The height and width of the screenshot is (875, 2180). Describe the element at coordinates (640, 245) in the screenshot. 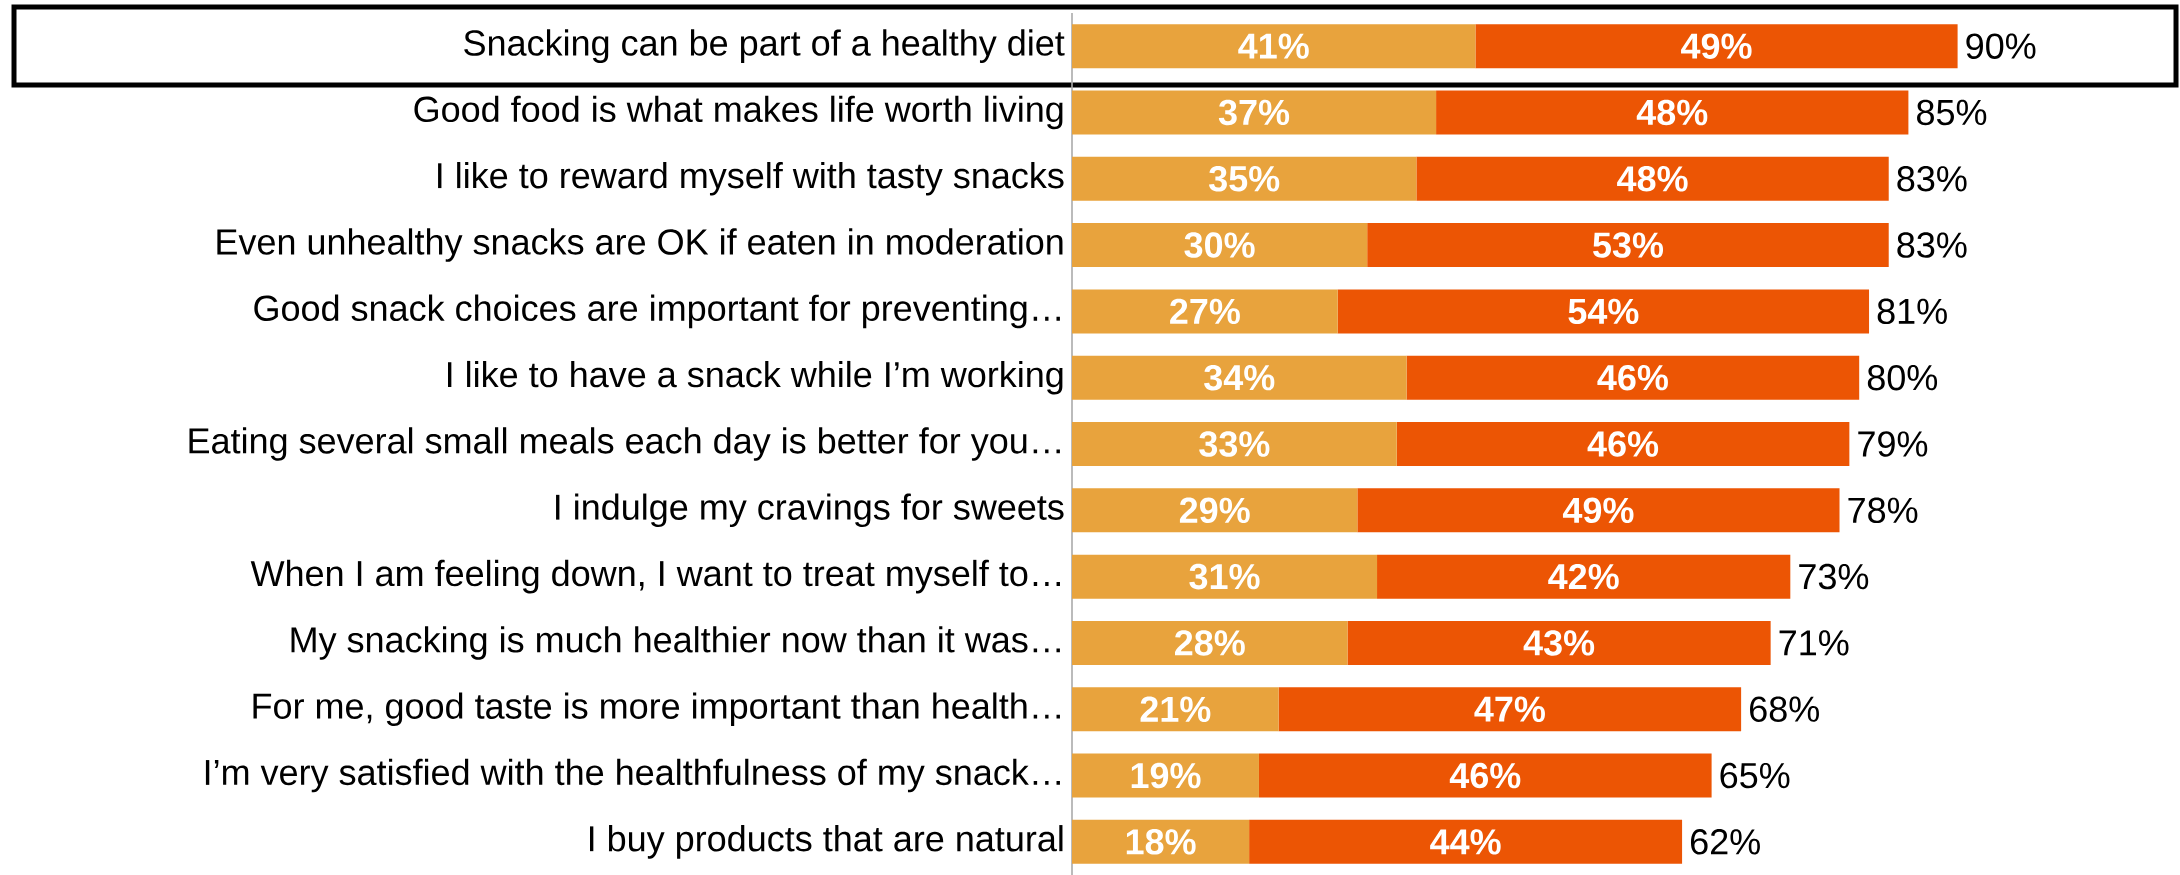

I see `y-tick-label: Even unhealthy snacks are OK if eaten in moderation` at that location.